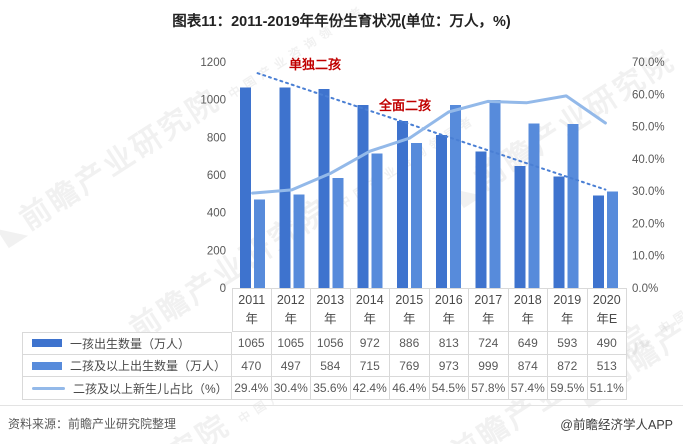 Image resolution: width=683 pixels, height=444 pixels. What do you see at coordinates (130, 343) in the screenshot?
I see `series-label: 一孩出生数量（万人）` at bounding box center [130, 343].